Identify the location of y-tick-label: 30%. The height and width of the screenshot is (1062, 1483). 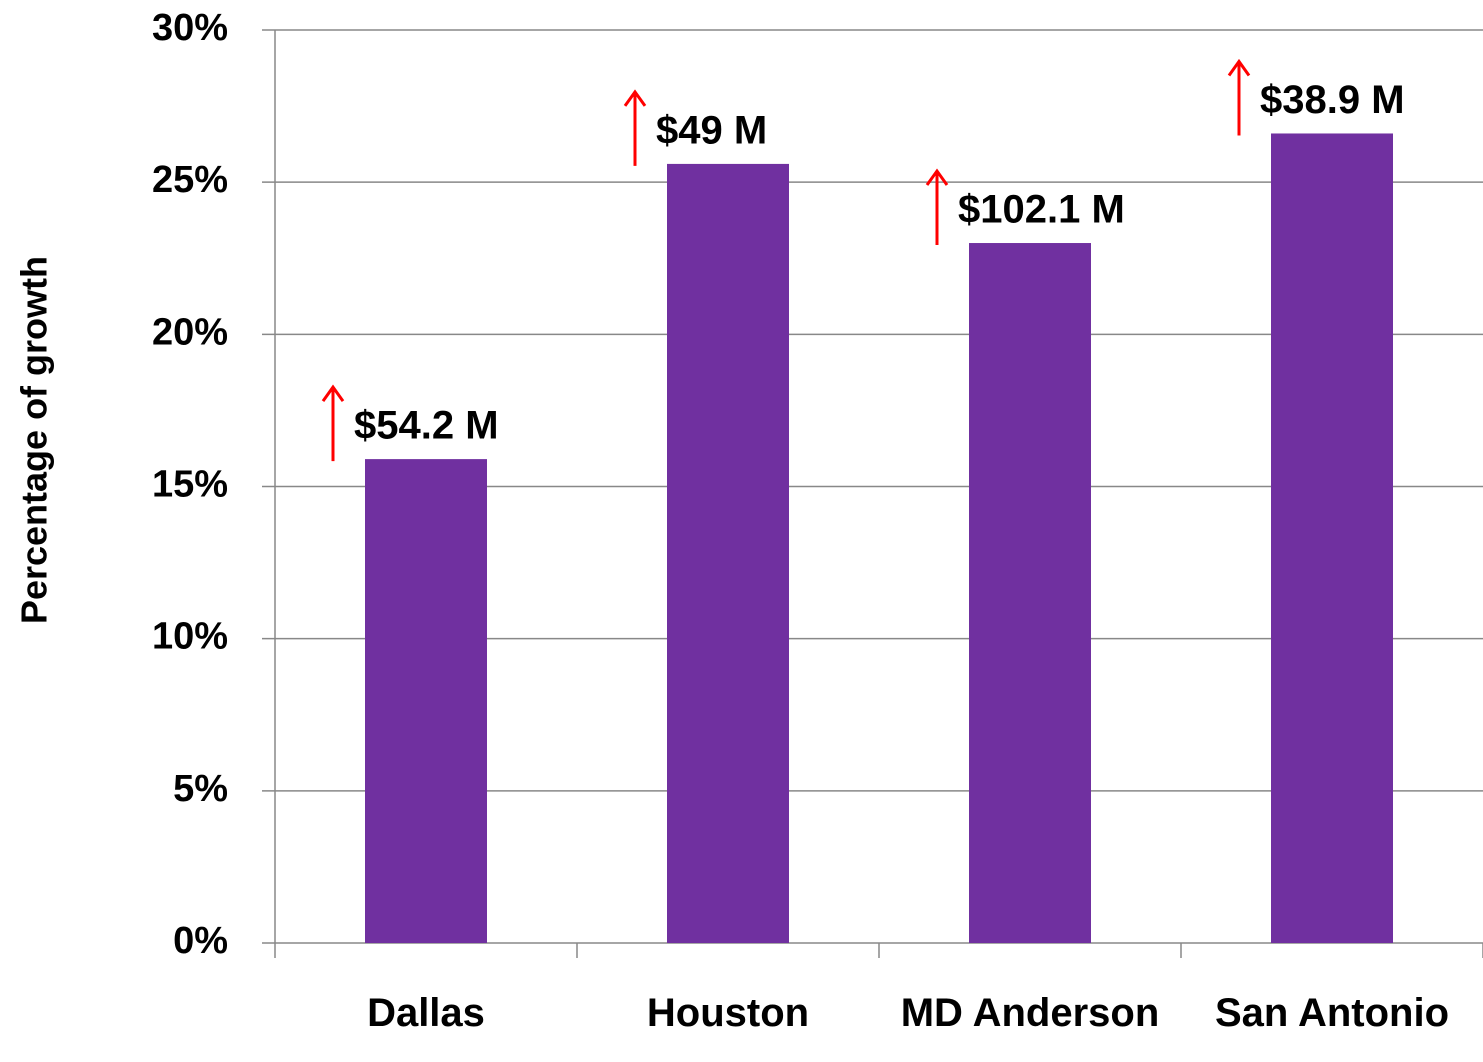
(190, 28).